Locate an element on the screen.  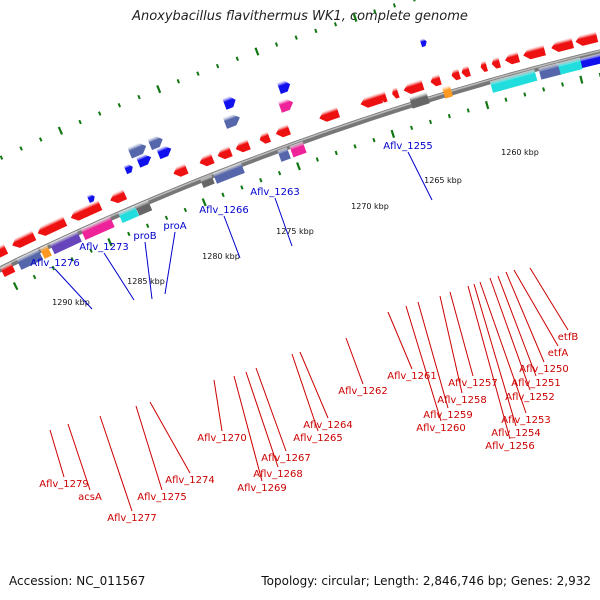
scale-label: 1285 kbp is located at coordinates (146, 281).